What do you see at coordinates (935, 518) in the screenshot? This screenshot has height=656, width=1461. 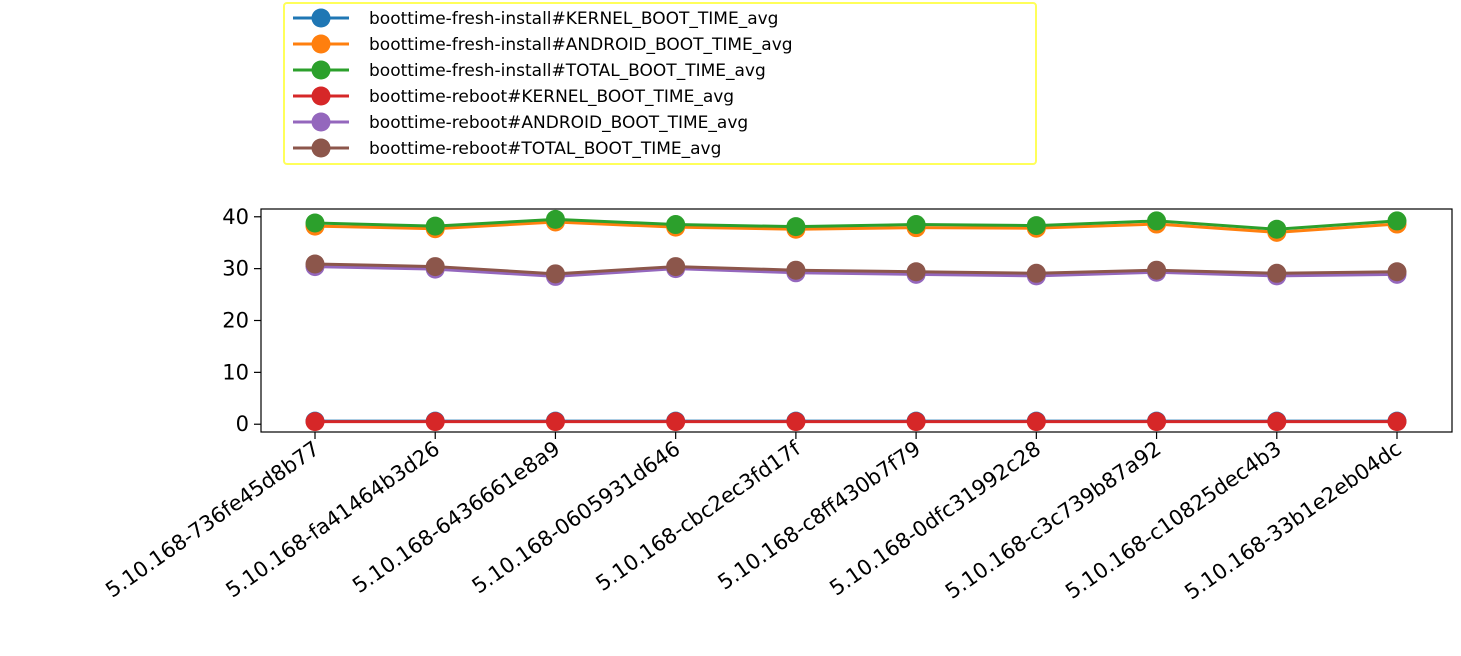 I see `x-tick-label: 5.10.168-0dfc31992c28` at bounding box center [935, 518].